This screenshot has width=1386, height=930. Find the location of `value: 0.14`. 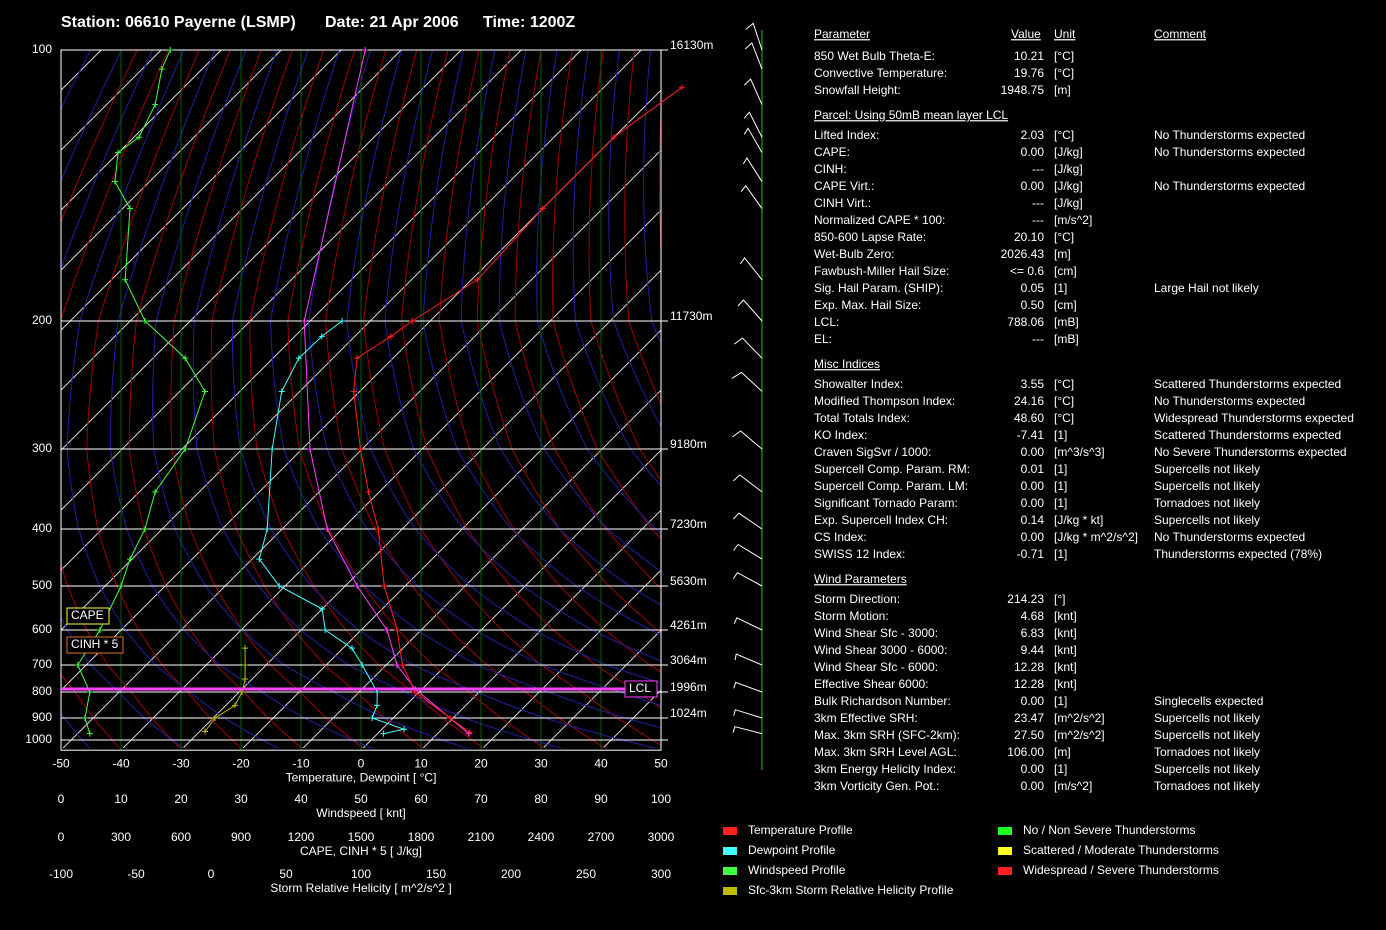

value: 0.14 is located at coordinates (1033, 520).